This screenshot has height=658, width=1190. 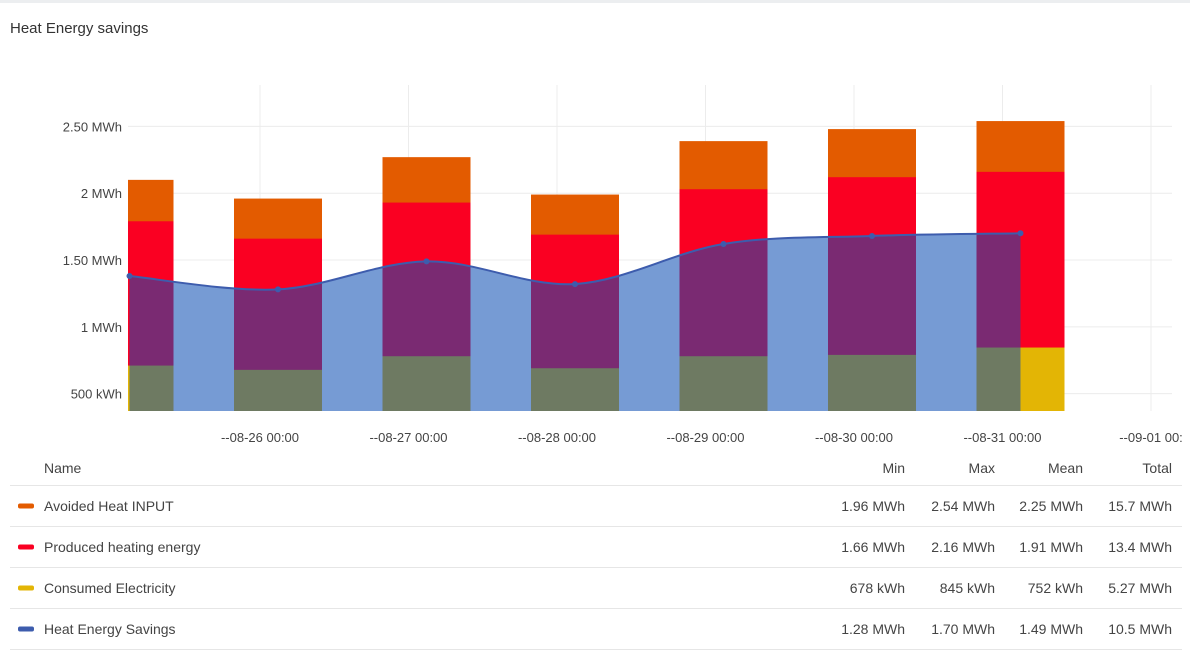 I want to click on legend-series-name: Heat Energy Savings, so click(x=110, y=629).